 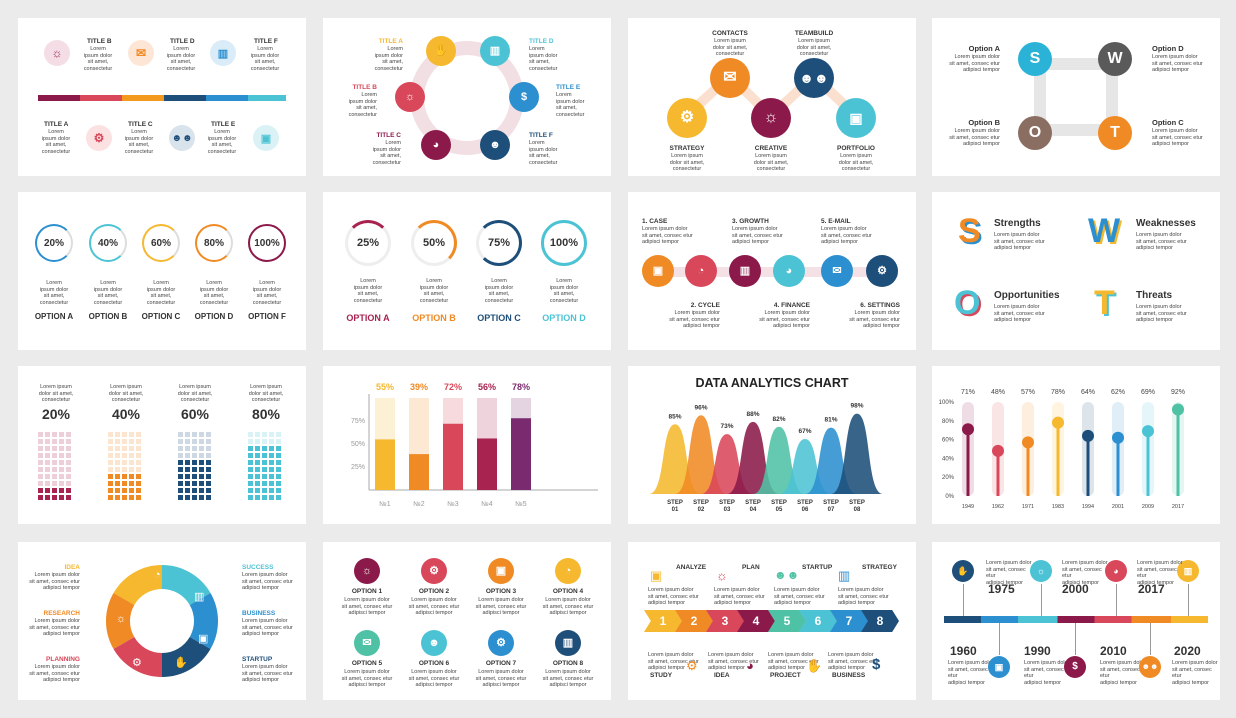 What do you see at coordinates (358, 444) in the screenshot?
I see `y-tick-label: 50%` at bounding box center [358, 444].